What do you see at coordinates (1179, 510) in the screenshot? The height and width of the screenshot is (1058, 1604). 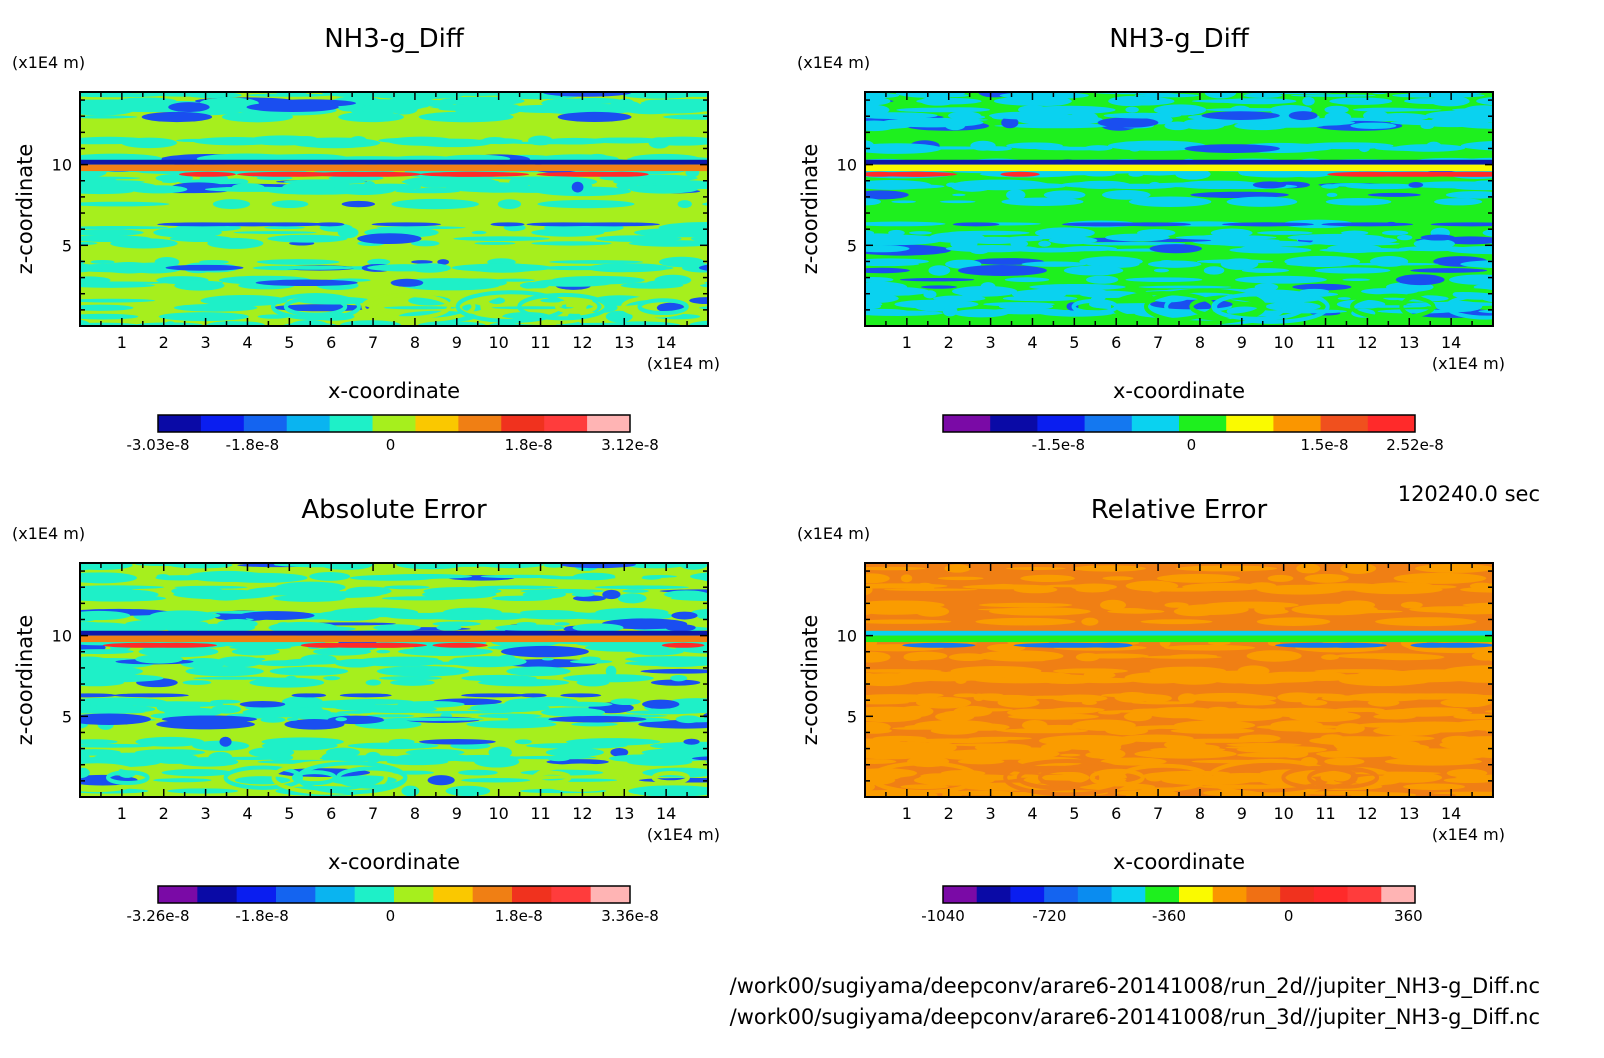 I see `chart-title: Relative Error` at bounding box center [1179, 510].